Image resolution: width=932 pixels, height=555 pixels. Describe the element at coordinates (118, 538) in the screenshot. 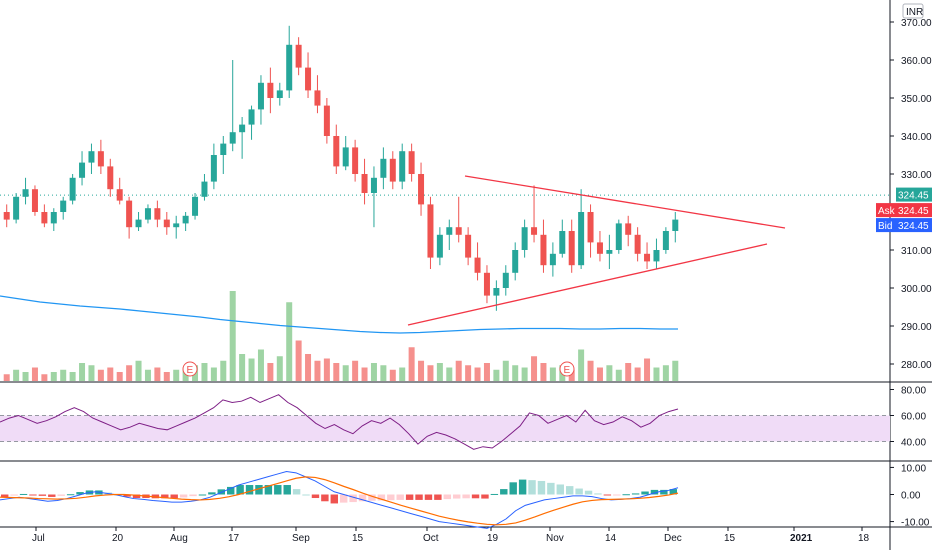

I see `time-axis-label: 20` at that location.